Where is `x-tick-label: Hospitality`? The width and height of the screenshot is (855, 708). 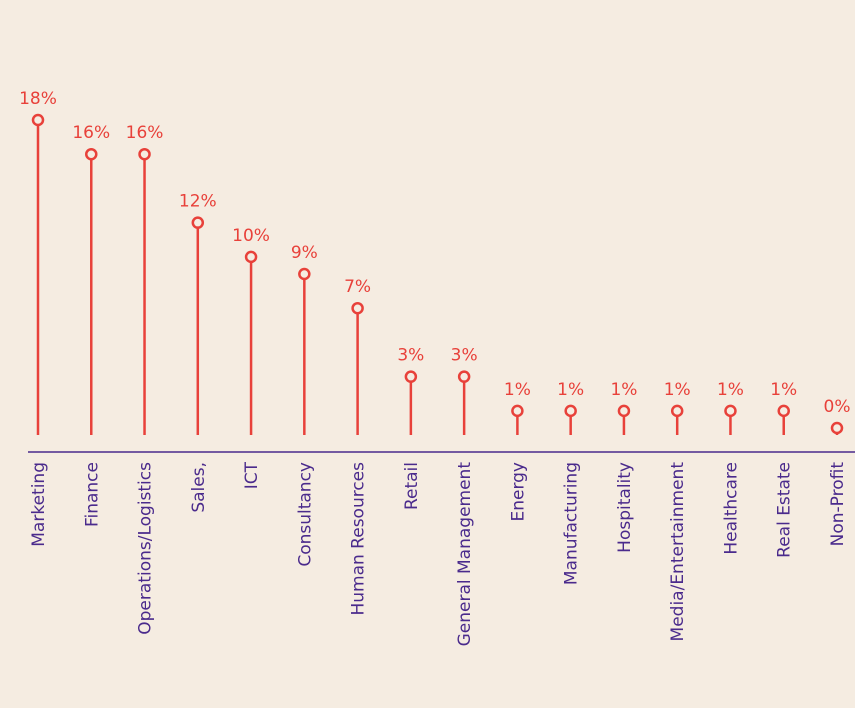
x-tick-label: Hospitality is located at coordinates (625, 507).